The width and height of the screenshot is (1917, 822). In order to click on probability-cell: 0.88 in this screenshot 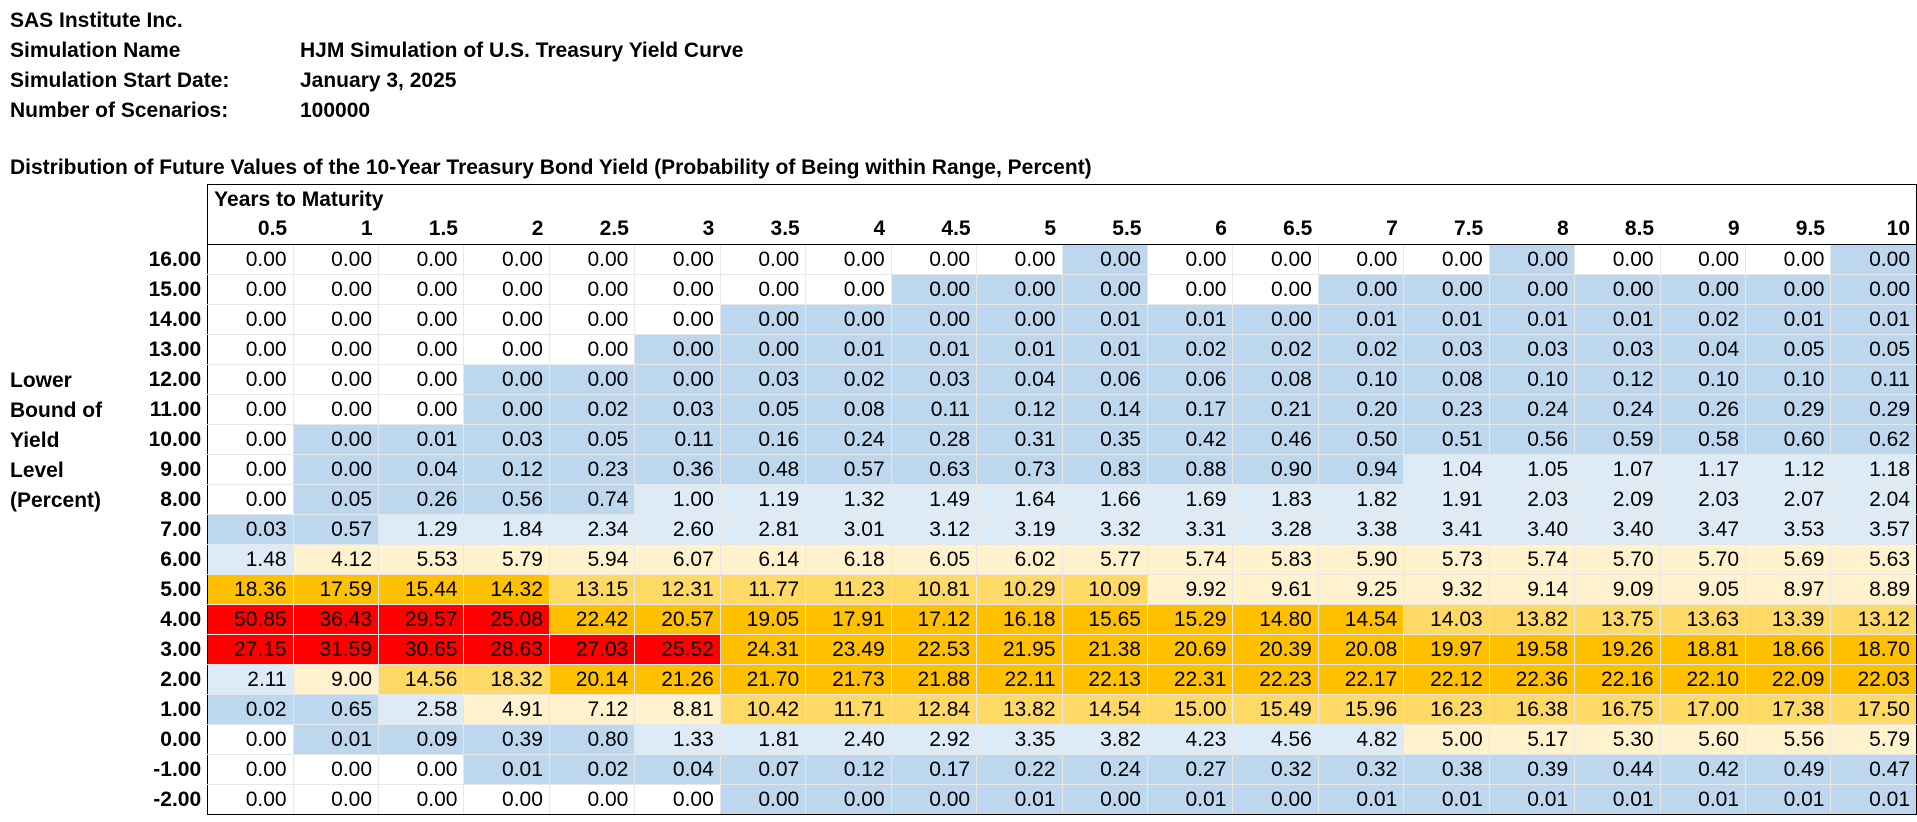, I will do `click(1190, 469)`.